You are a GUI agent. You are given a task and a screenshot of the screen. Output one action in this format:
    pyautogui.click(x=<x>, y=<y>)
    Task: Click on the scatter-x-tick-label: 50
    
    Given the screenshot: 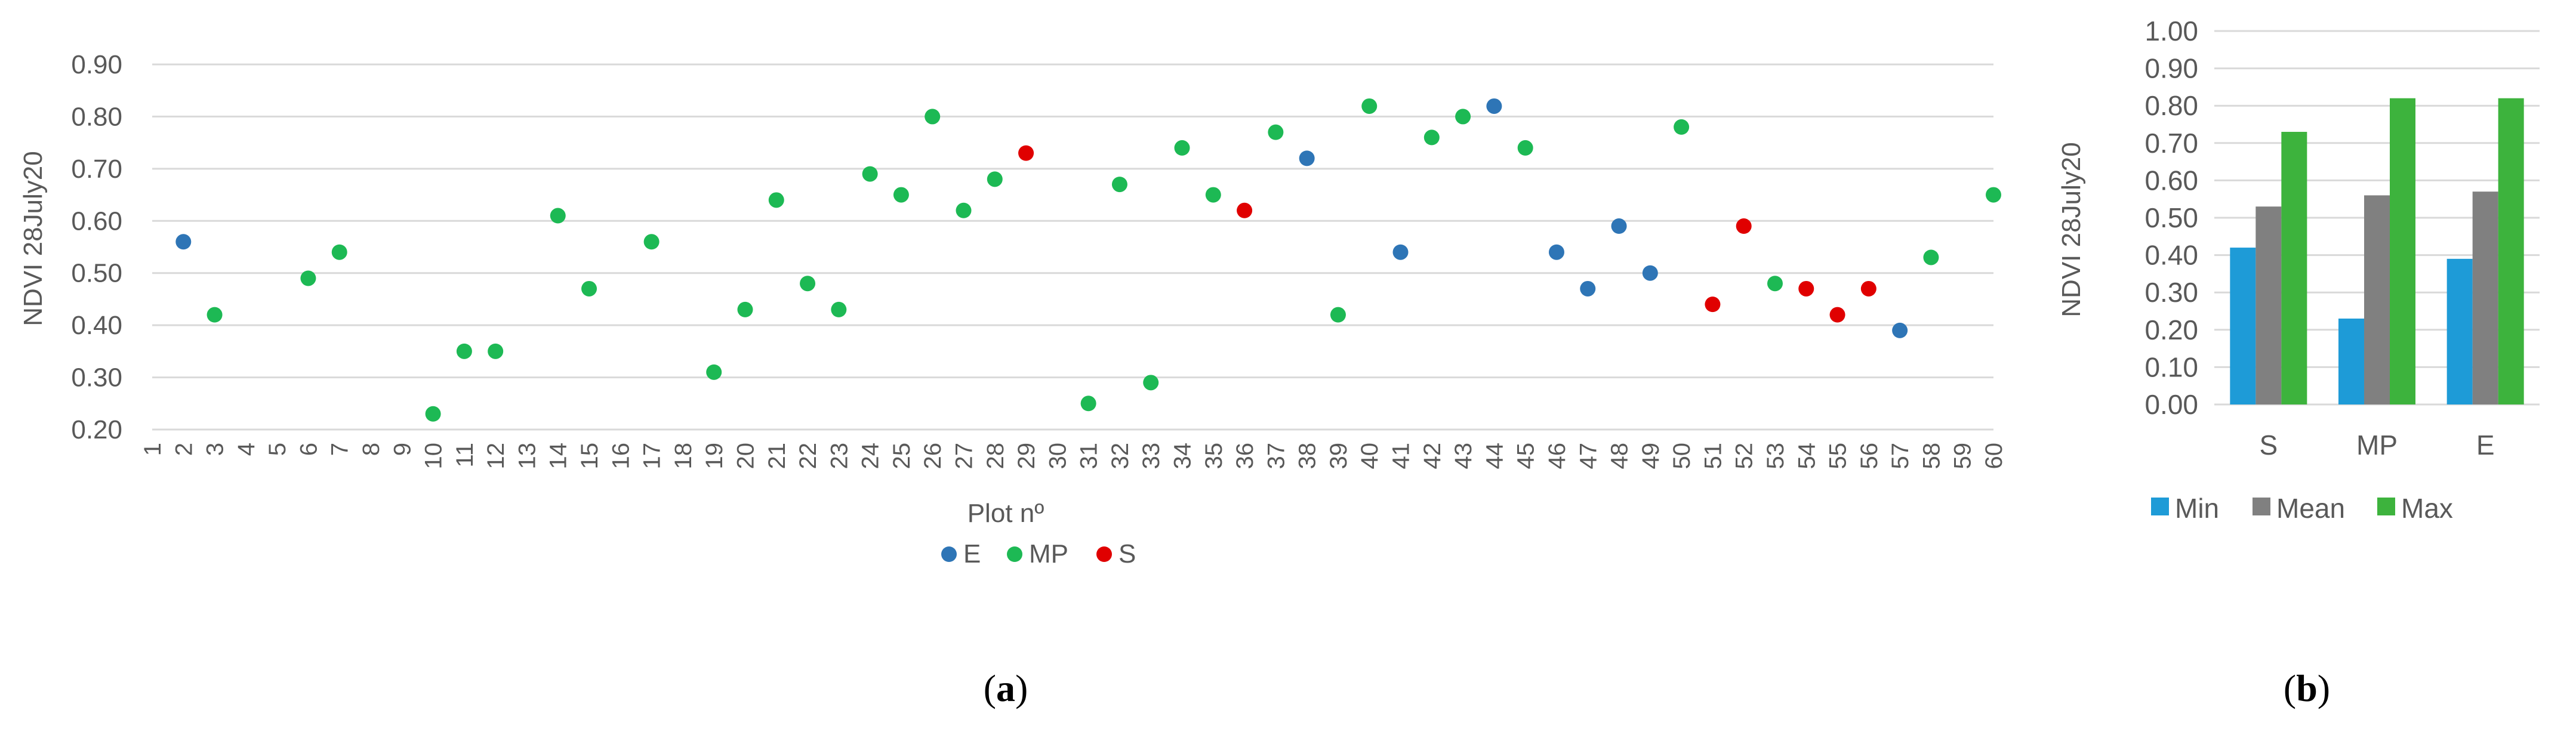 What is the action you would take?
    pyautogui.click(x=1682, y=456)
    